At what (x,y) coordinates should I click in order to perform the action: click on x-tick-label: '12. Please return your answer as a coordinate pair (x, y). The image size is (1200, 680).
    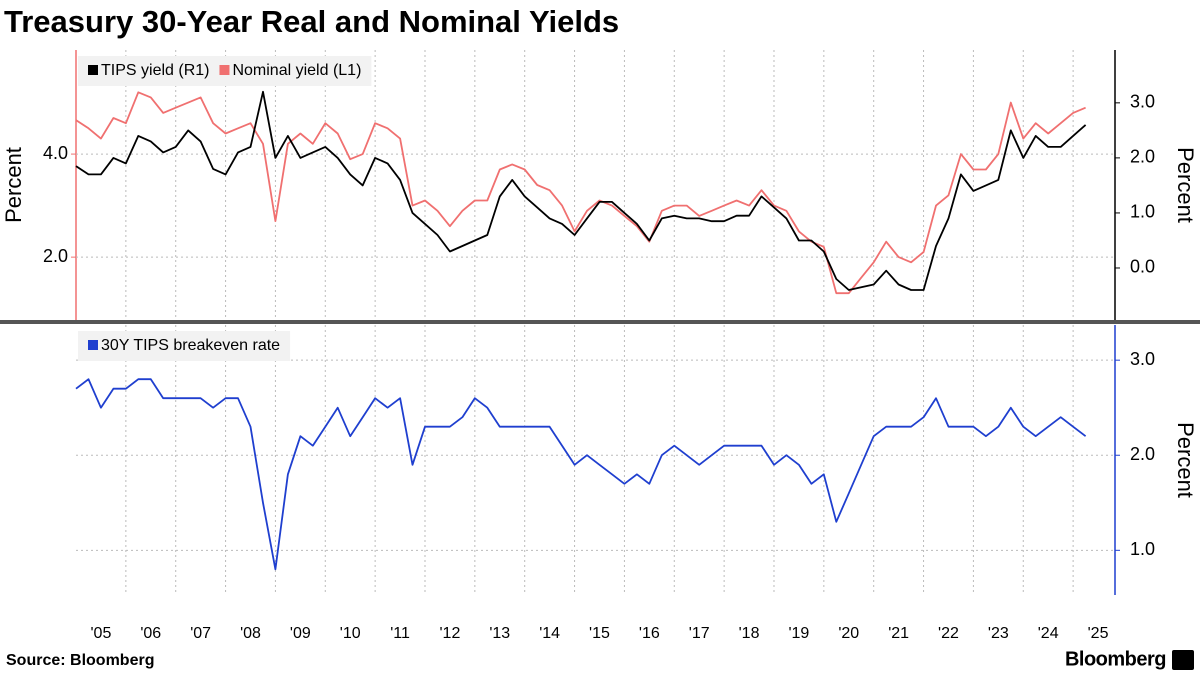
    Looking at the image, I should click on (449, 633).